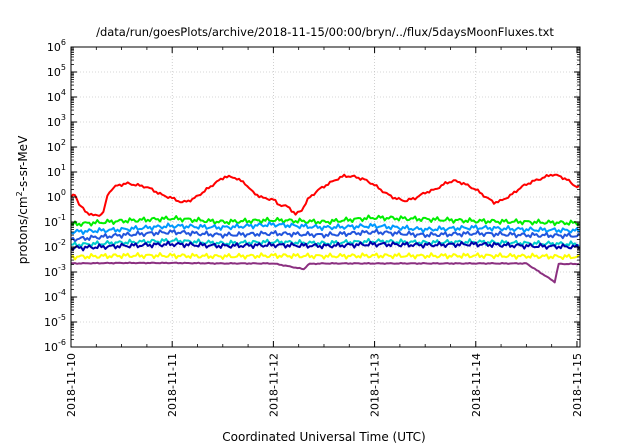  I want to click on x-tick-label: 2018-11-15, so click(577, 385).